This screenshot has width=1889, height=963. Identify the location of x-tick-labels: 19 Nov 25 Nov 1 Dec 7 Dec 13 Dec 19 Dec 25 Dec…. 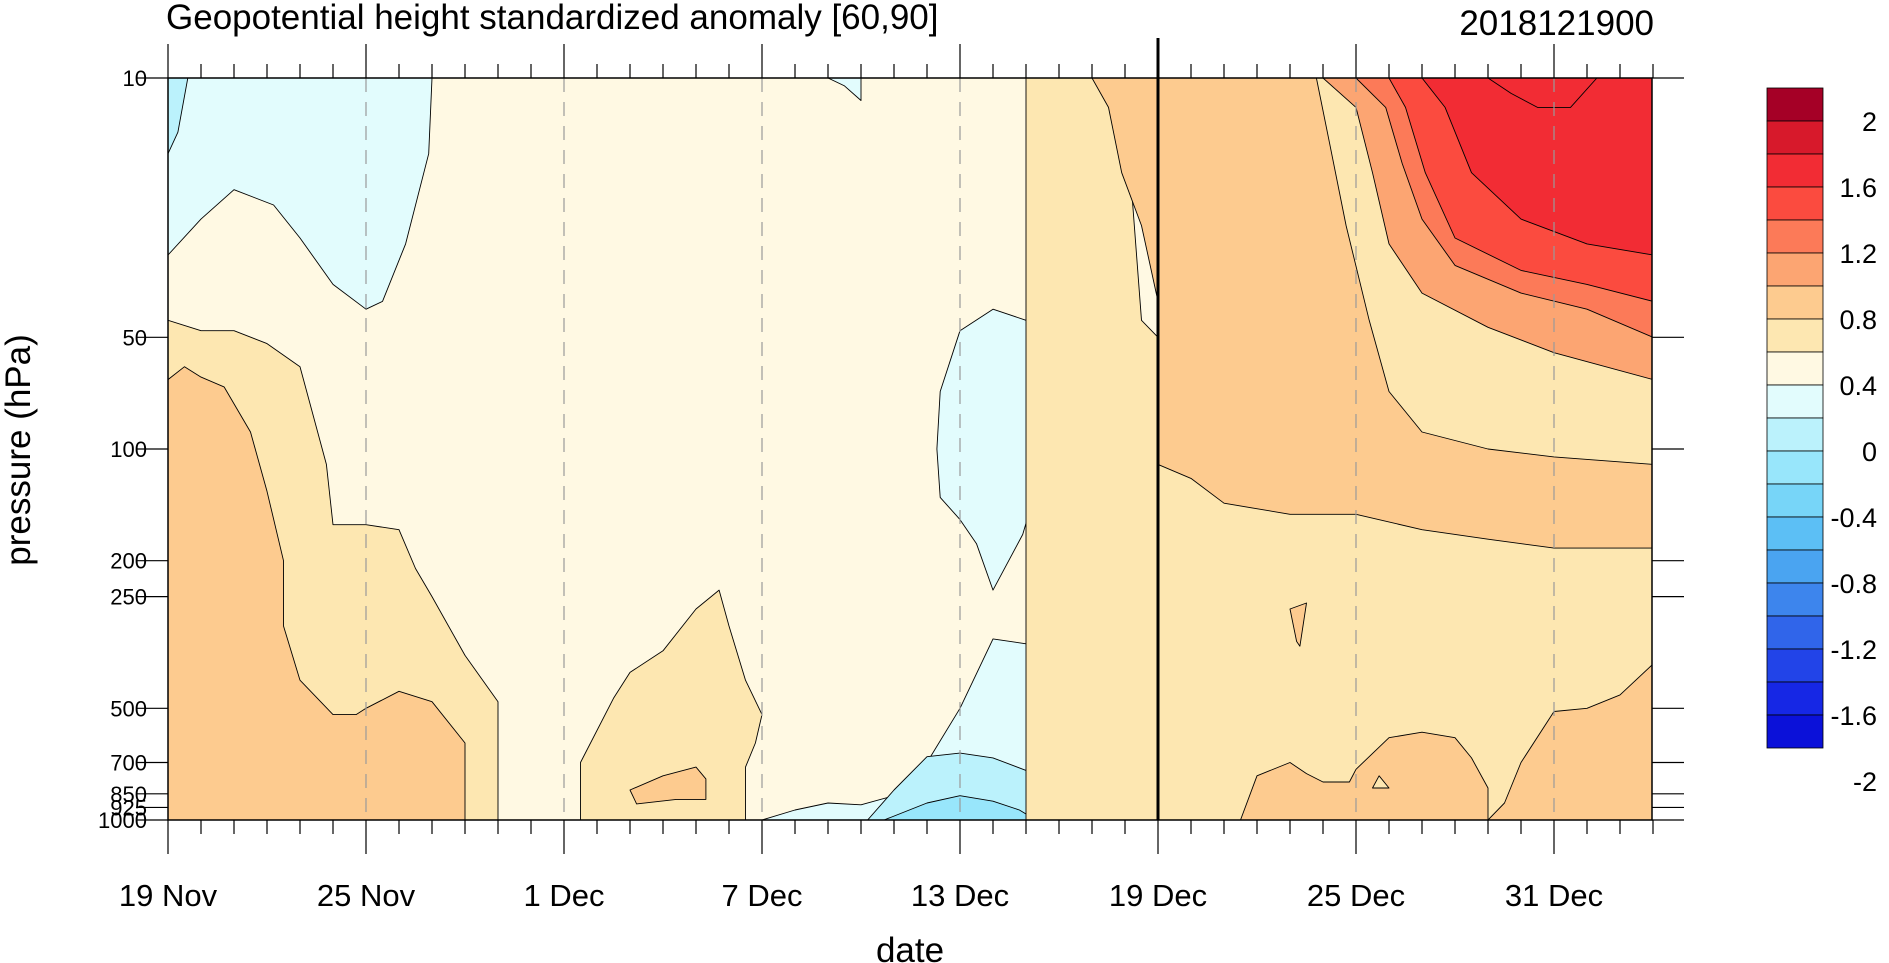
(861, 895).